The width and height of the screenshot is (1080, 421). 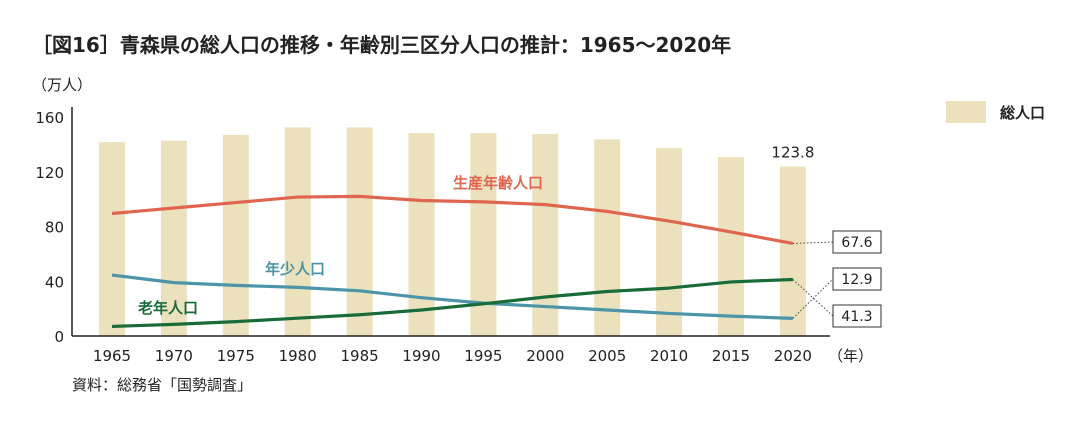 What do you see at coordinates (49, 173) in the screenshot?
I see `y-tick-label: 120` at bounding box center [49, 173].